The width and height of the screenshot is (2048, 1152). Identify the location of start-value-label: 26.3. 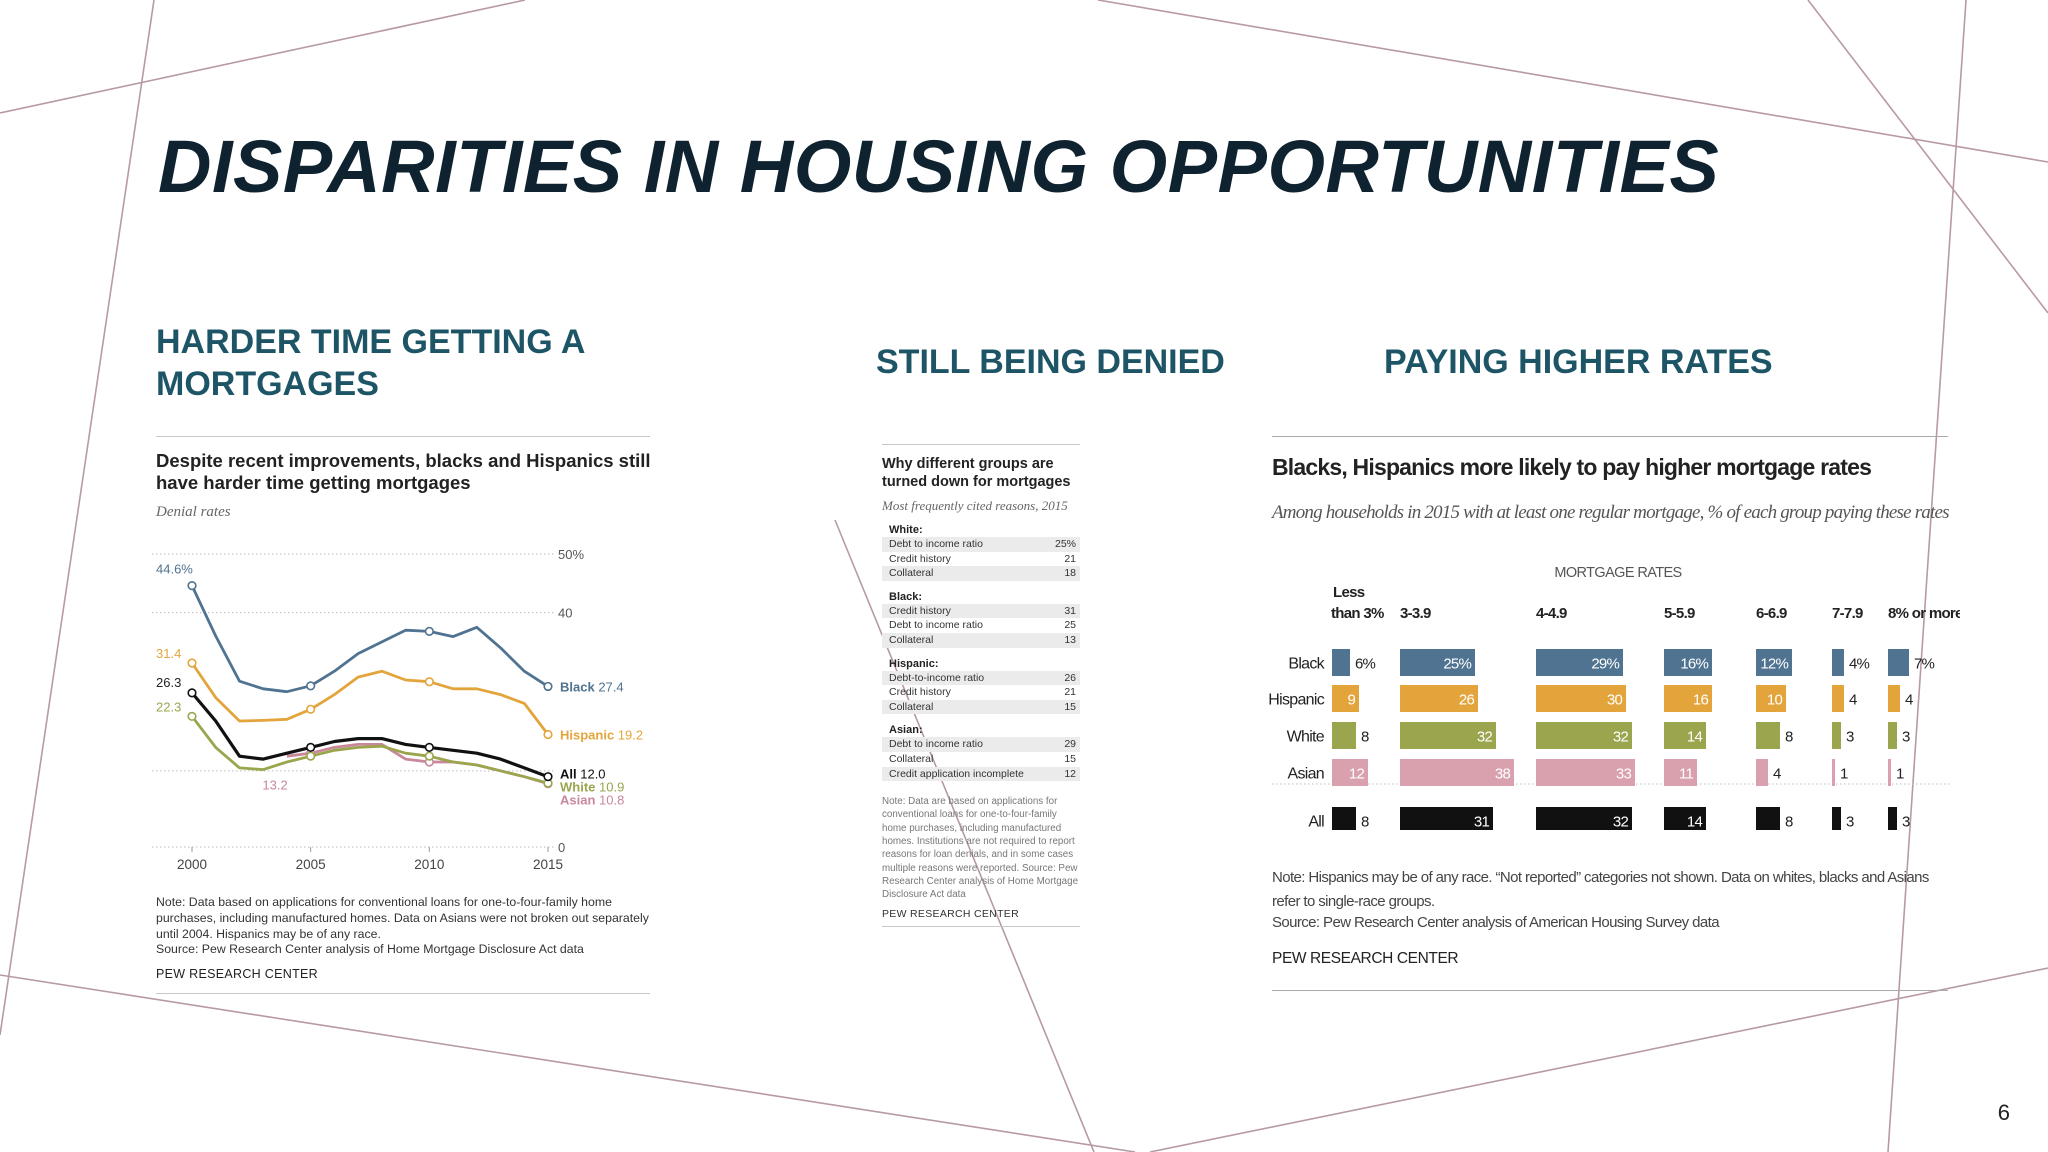
(168, 682).